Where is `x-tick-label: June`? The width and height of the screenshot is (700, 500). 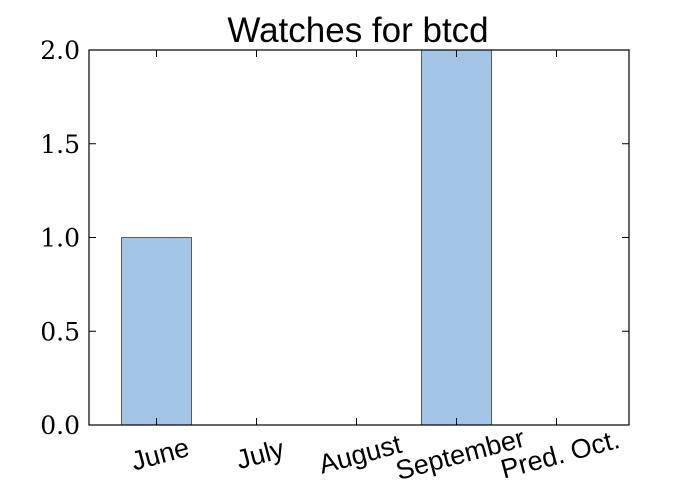 x-tick-label: June is located at coordinates (160, 454).